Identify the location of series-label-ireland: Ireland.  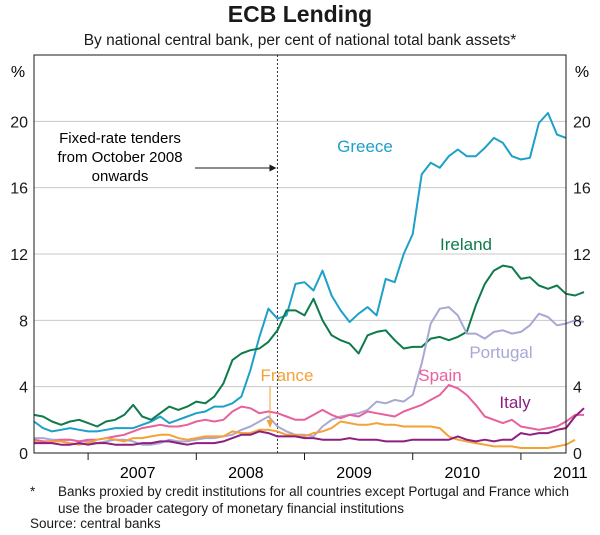
(466, 244).